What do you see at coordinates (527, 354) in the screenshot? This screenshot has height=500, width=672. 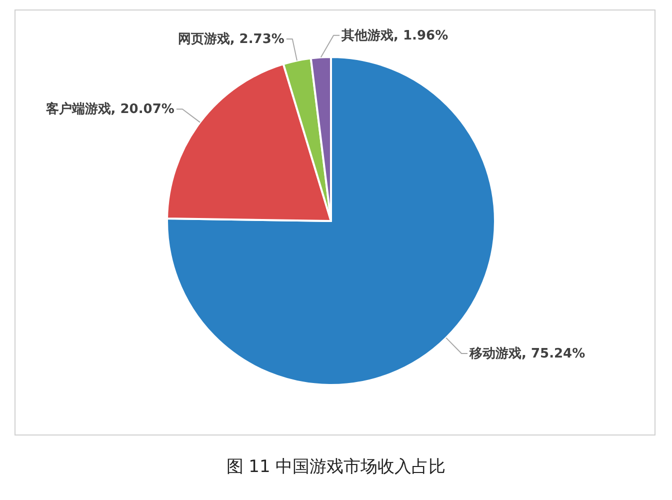 I see `slice-label: 移动游戏, 75.24%` at bounding box center [527, 354].